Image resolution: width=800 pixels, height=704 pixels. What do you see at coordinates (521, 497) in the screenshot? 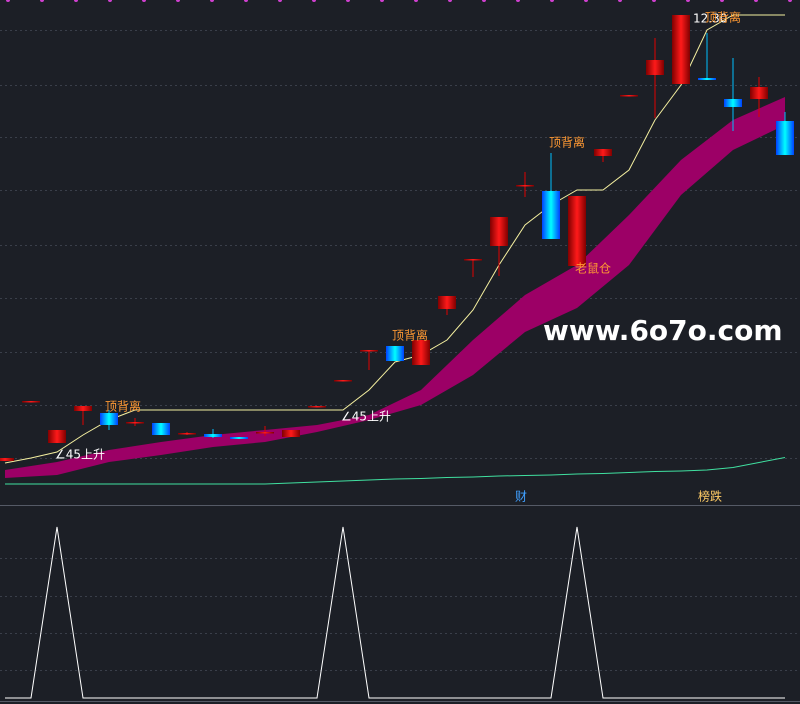
I see `annotation: 财` at bounding box center [521, 497].